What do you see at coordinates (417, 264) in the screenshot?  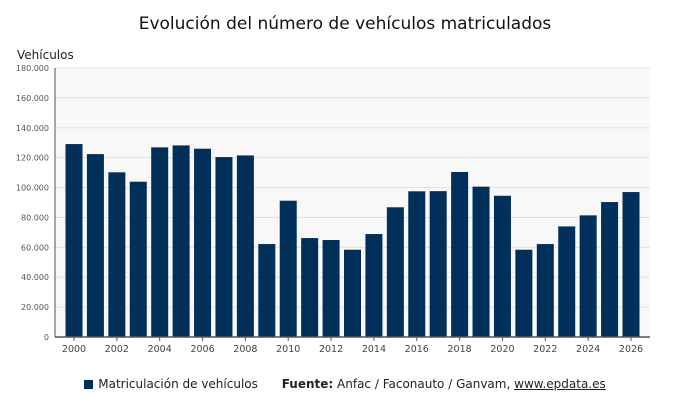 I see `bar-2016` at bounding box center [417, 264].